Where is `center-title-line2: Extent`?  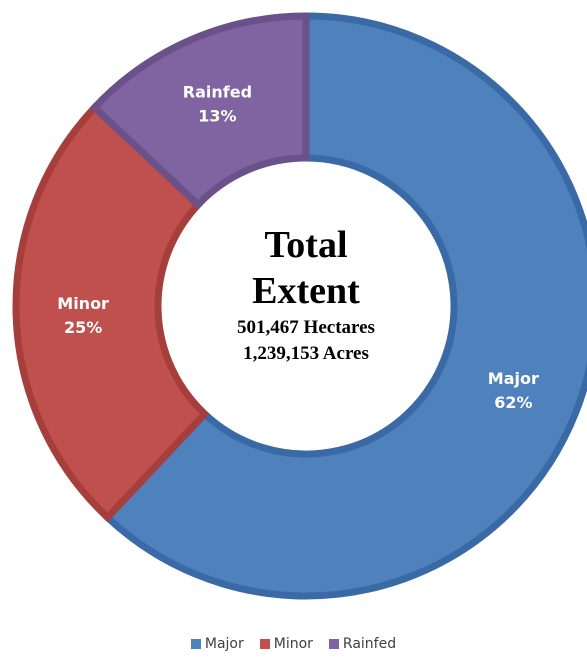
center-title-line2: Extent is located at coordinates (306, 291).